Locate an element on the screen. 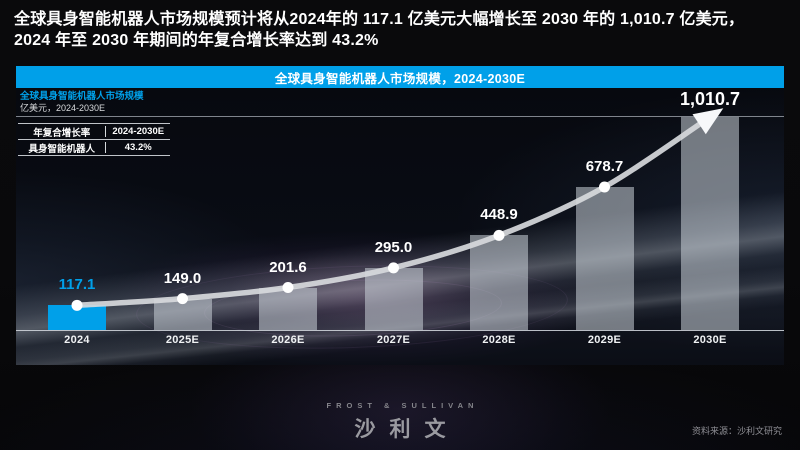  bar-2025E is located at coordinates (182, 314).